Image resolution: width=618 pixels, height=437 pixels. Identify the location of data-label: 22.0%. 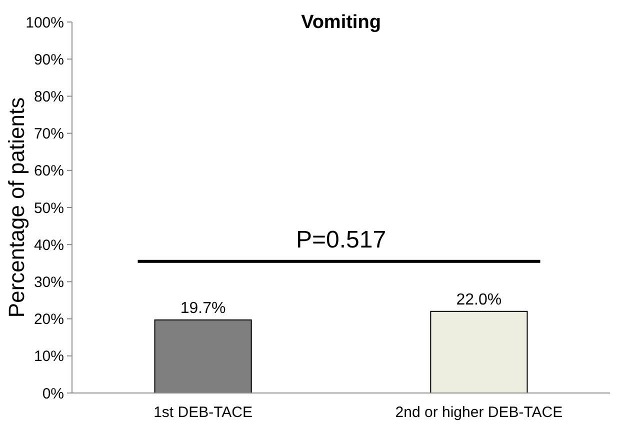
(479, 299).